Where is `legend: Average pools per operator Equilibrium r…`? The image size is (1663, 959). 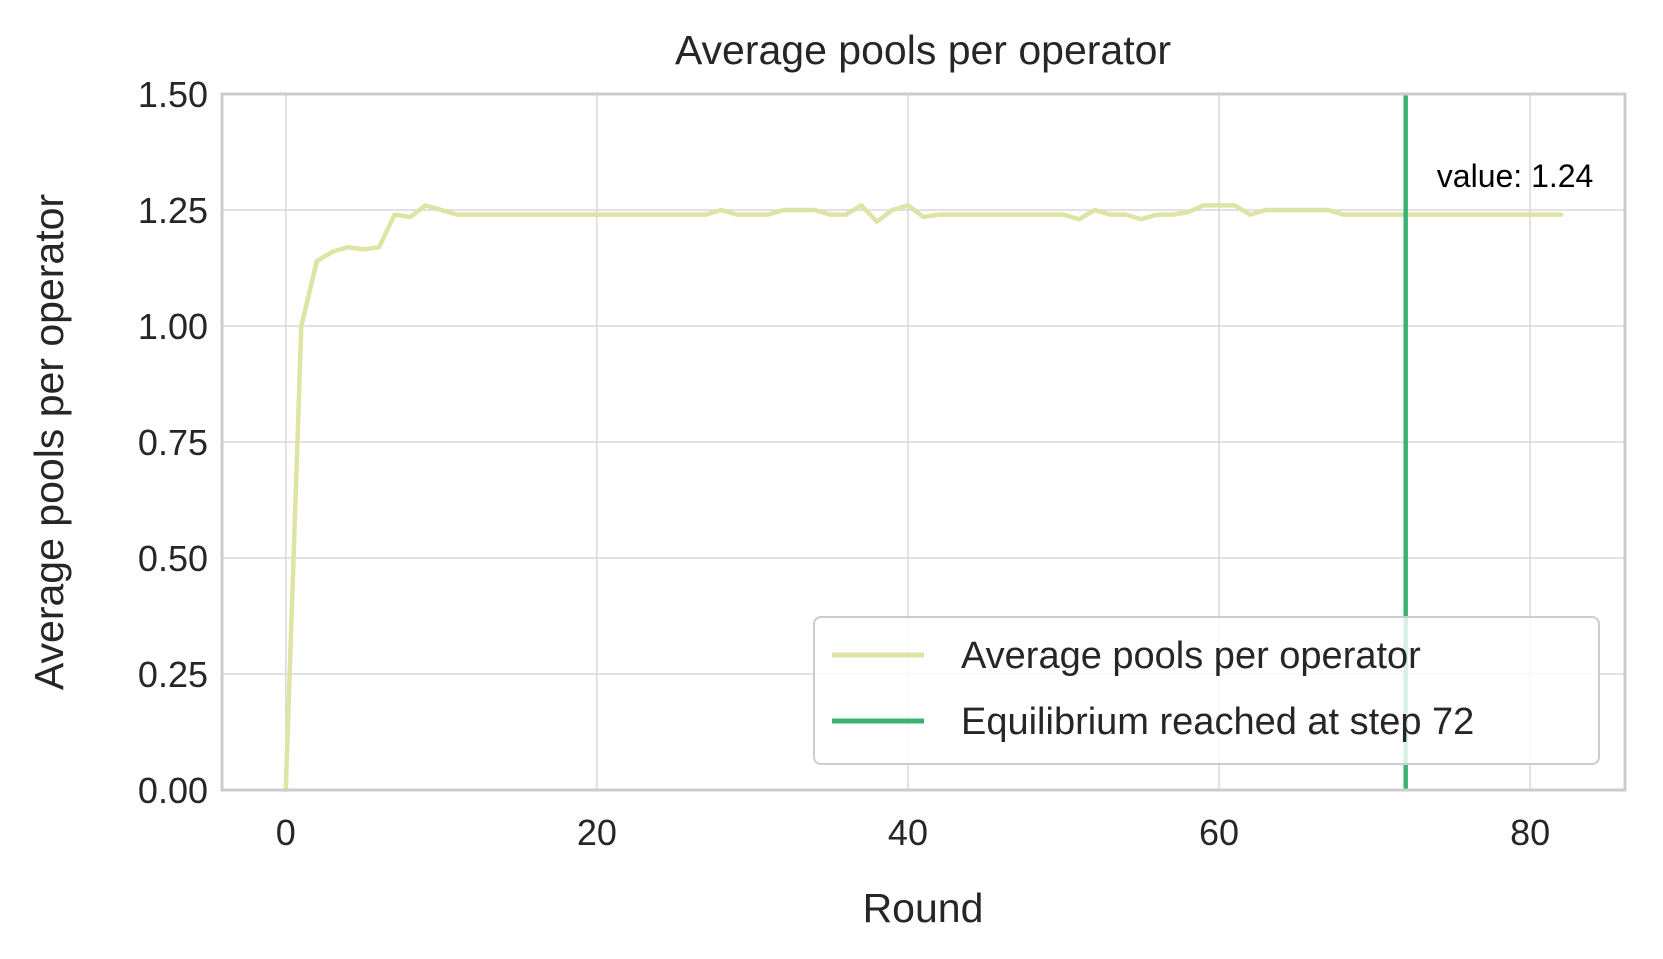 legend: Average pools per operator Equilibrium r… is located at coordinates (1206, 690).